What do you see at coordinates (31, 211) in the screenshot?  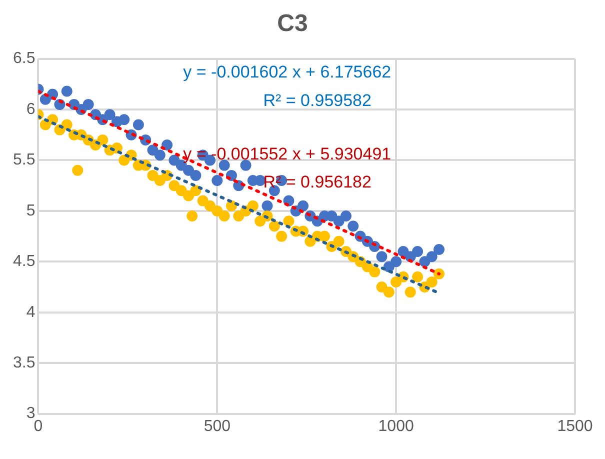 I see `y-tick-label: 5` at bounding box center [31, 211].